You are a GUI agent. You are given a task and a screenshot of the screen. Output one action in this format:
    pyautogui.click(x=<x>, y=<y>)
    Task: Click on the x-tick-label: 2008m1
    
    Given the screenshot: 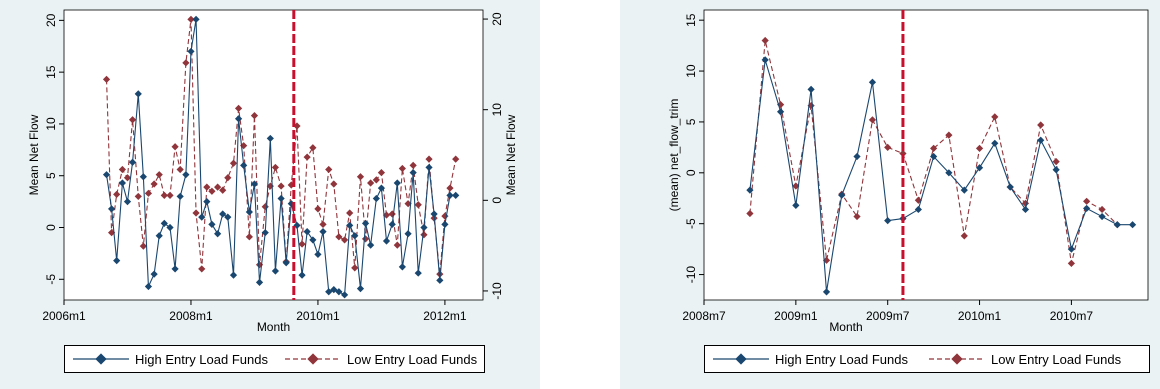 What is the action you would take?
    pyautogui.click(x=191, y=316)
    